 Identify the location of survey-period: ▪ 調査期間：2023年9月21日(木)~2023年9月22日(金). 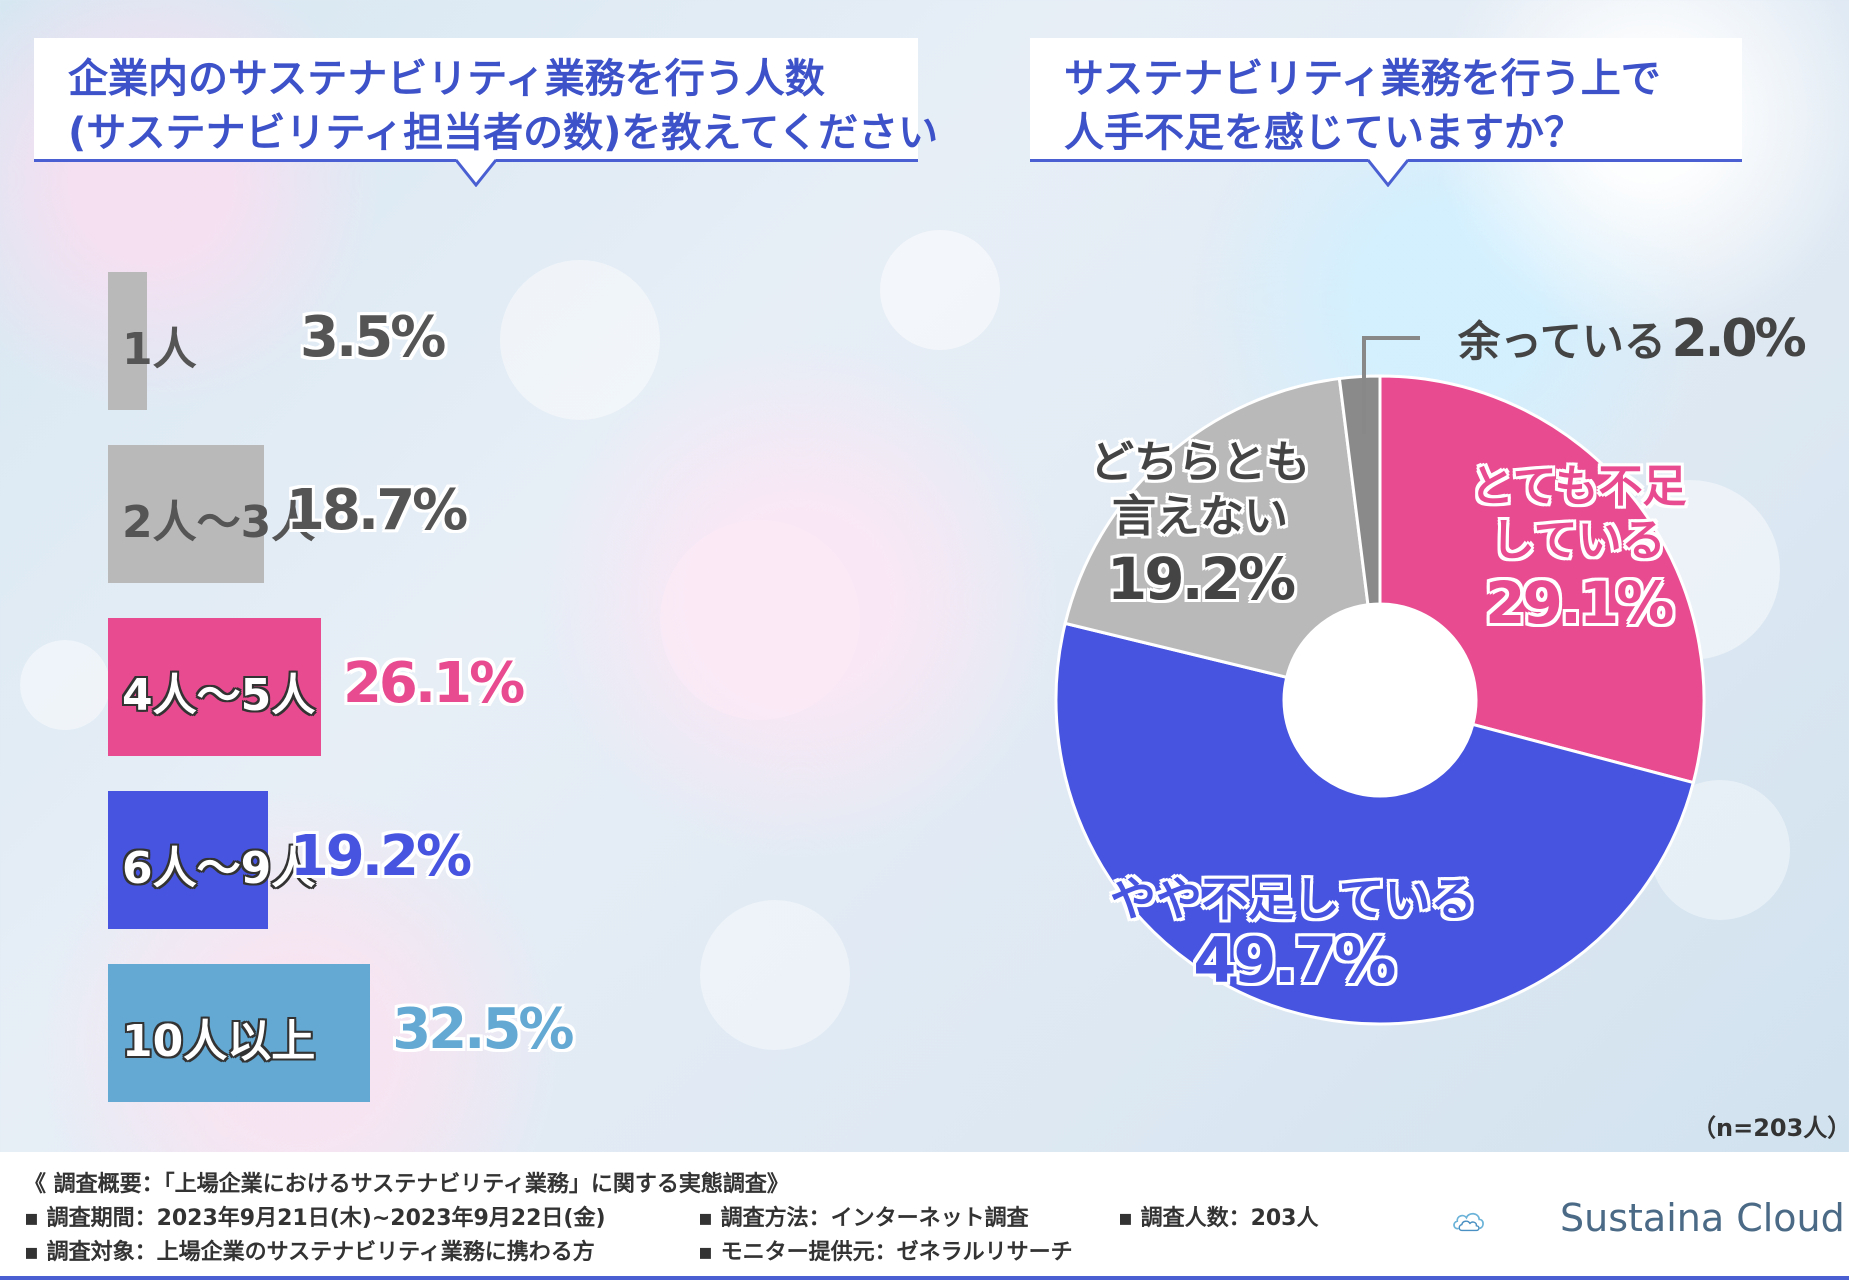
(315, 1218).